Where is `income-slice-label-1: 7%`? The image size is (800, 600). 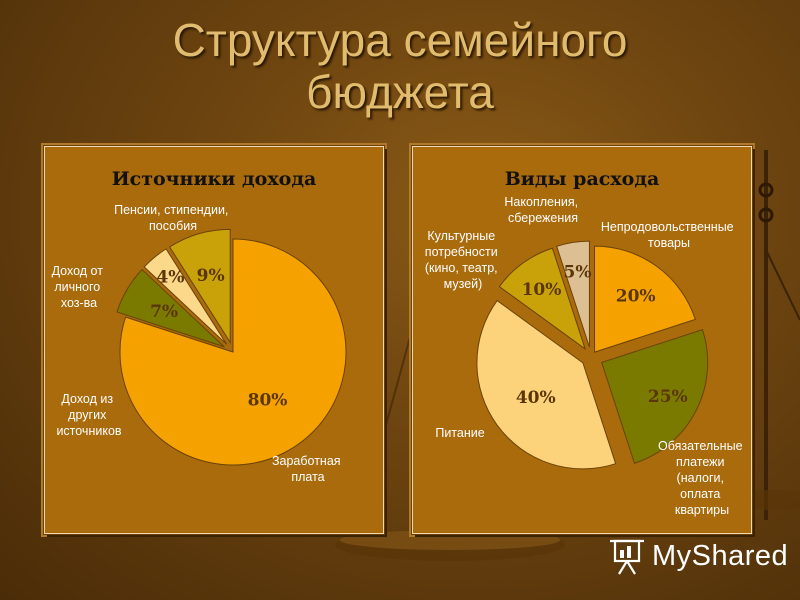
income-slice-label-1: 7% is located at coordinates (164, 312).